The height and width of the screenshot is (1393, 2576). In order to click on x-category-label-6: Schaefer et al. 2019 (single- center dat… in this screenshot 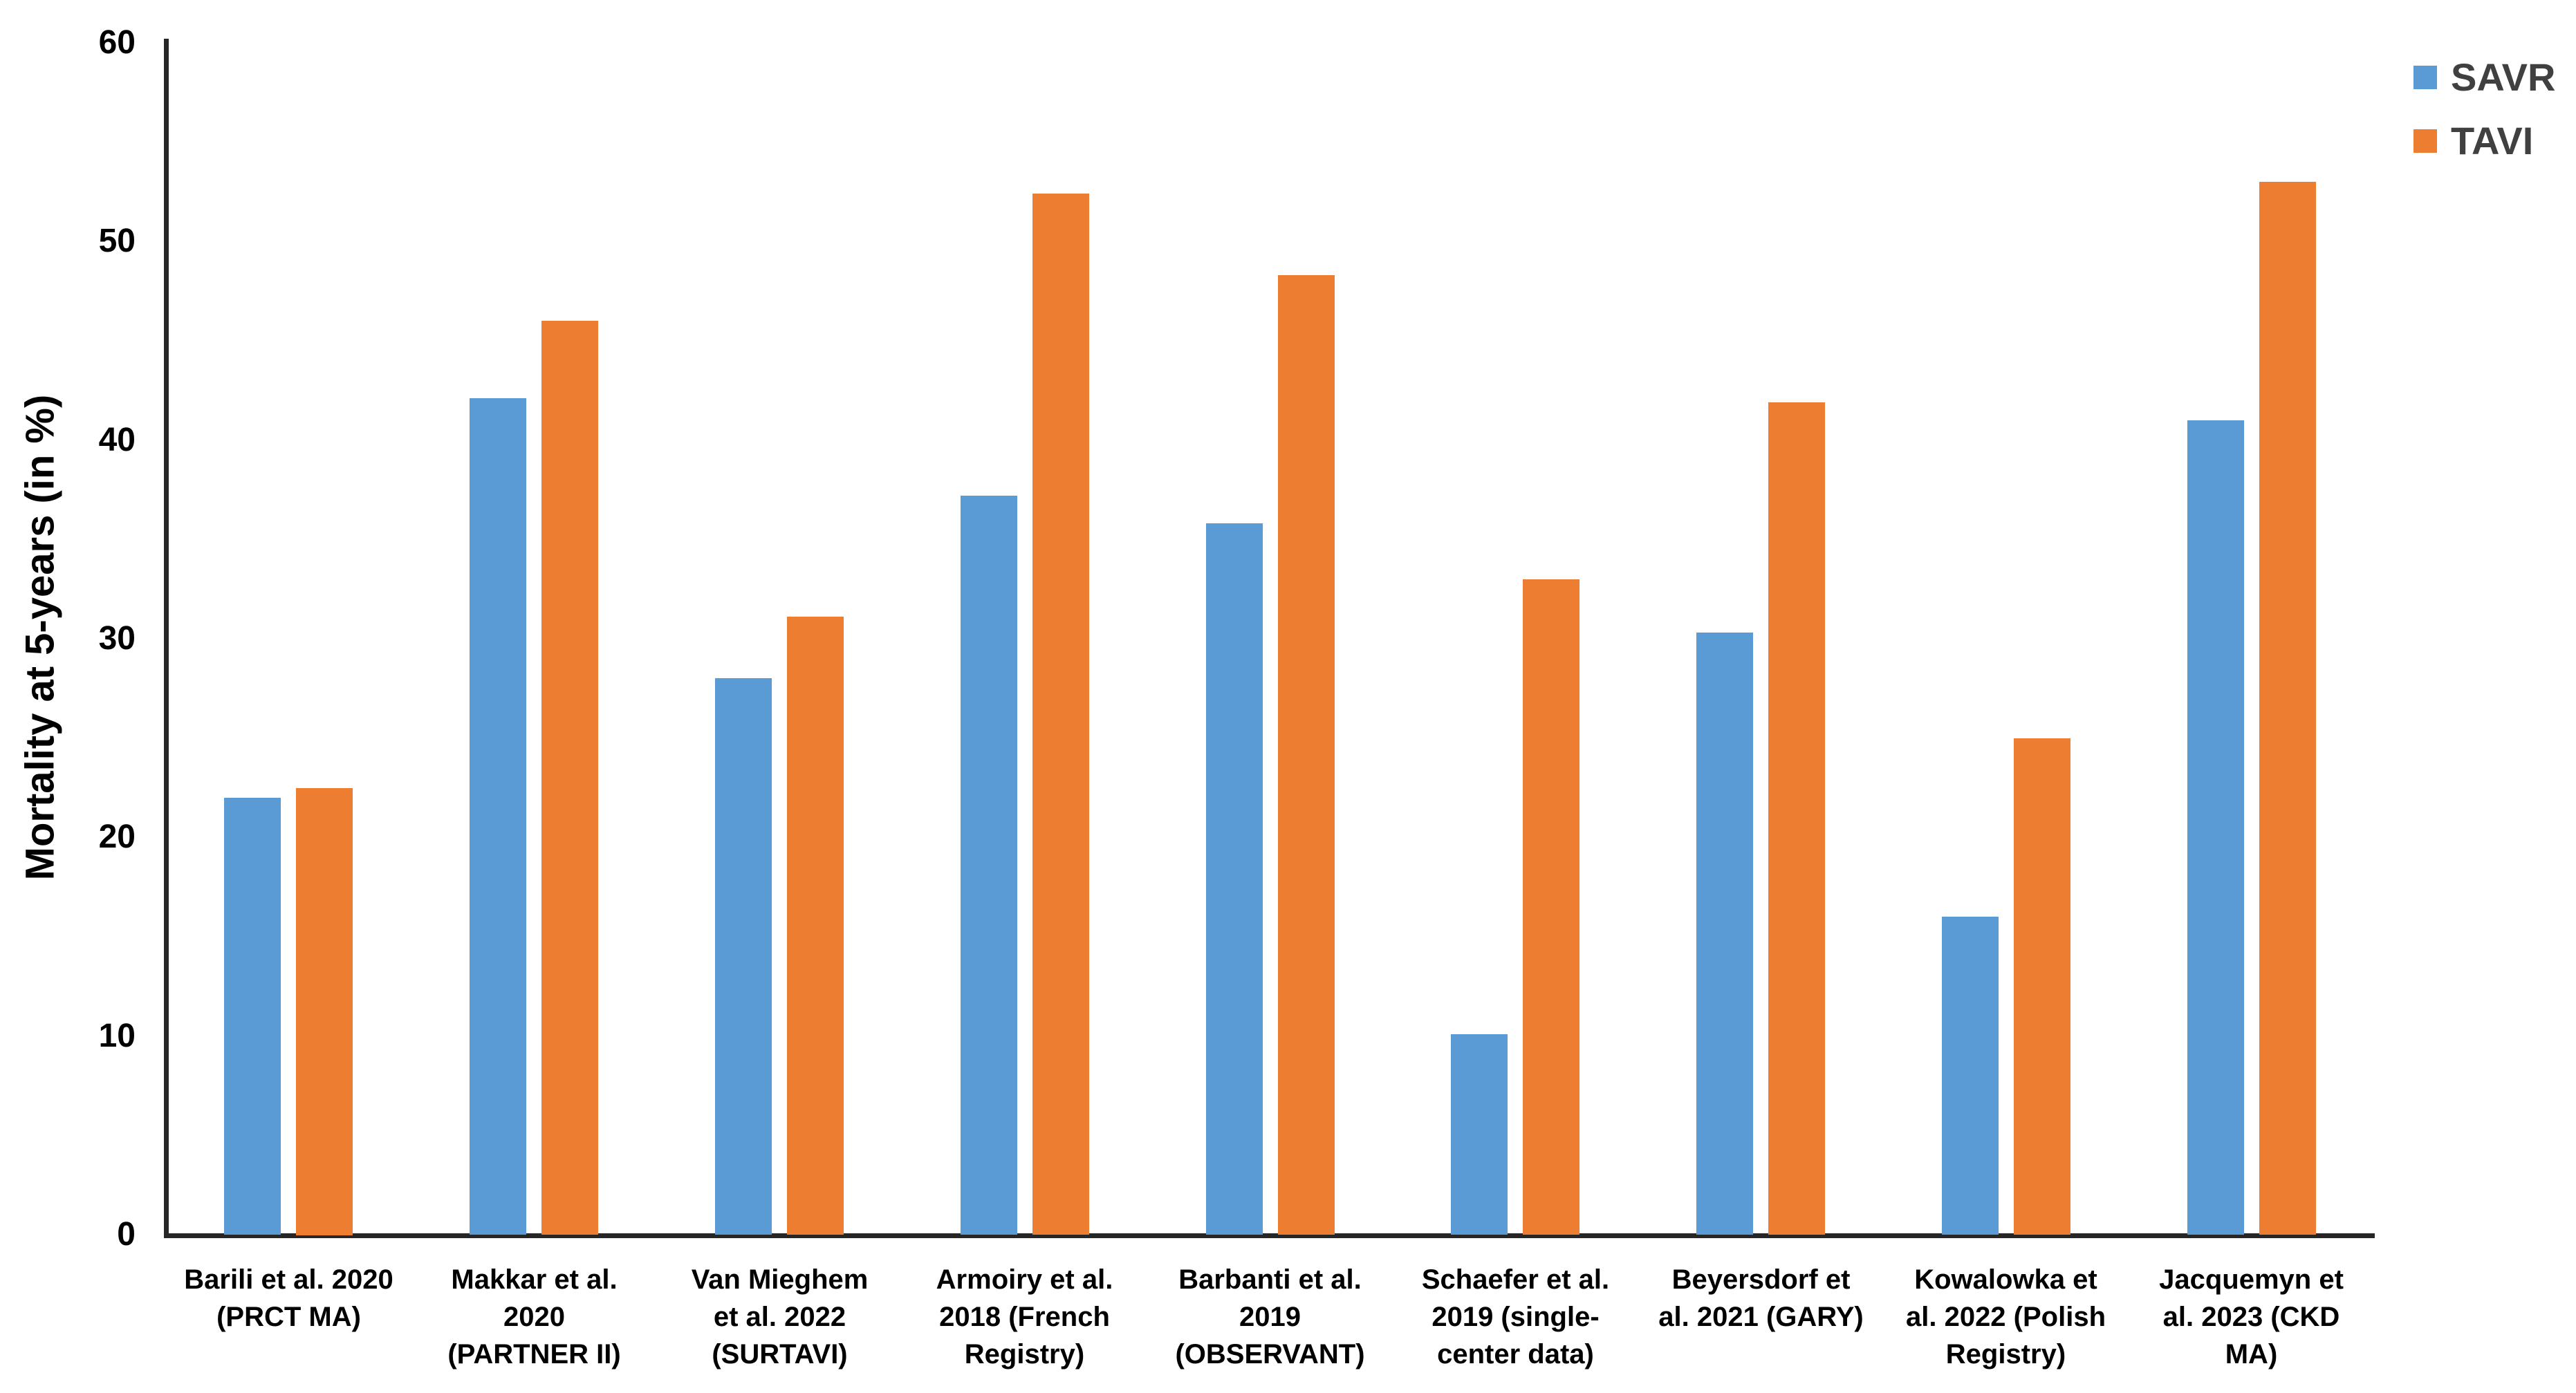, I will do `click(1516, 1316)`.